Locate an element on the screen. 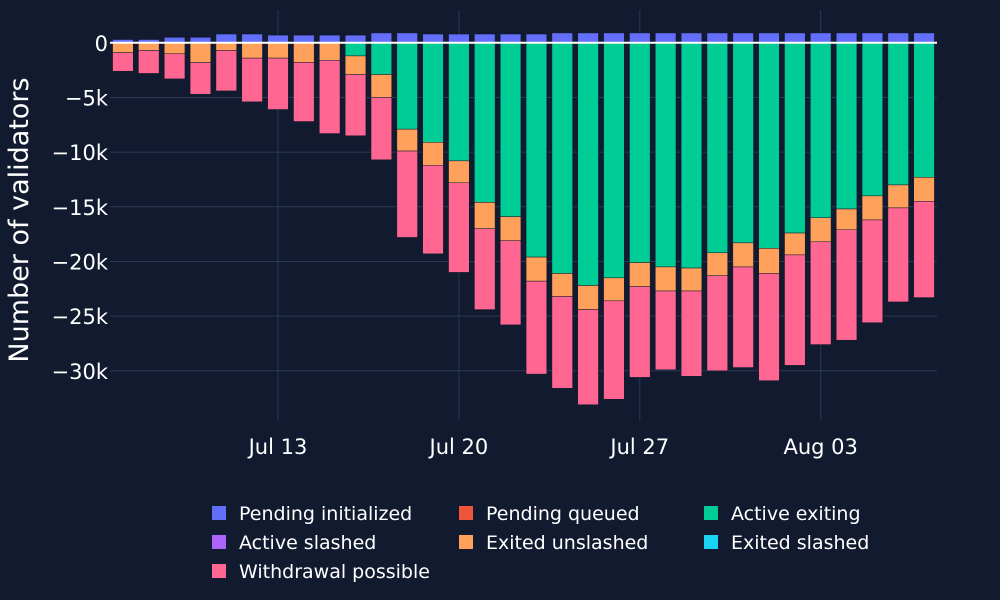 The height and width of the screenshot is (600, 1000). legend-item-pending-initialized: Pending initialized is located at coordinates (312, 514).